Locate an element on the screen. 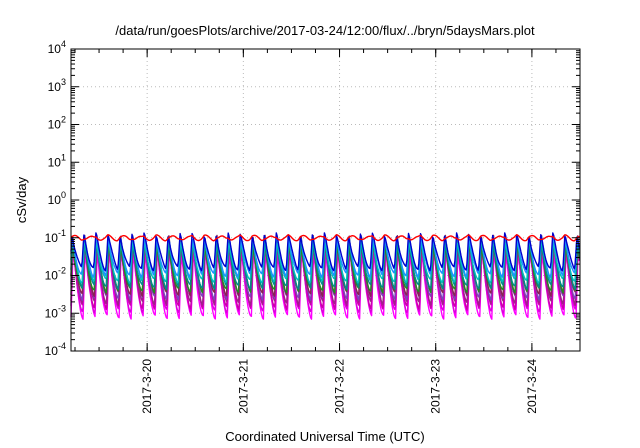  y-tick-label: 10⁴ is located at coordinates (57, 47).